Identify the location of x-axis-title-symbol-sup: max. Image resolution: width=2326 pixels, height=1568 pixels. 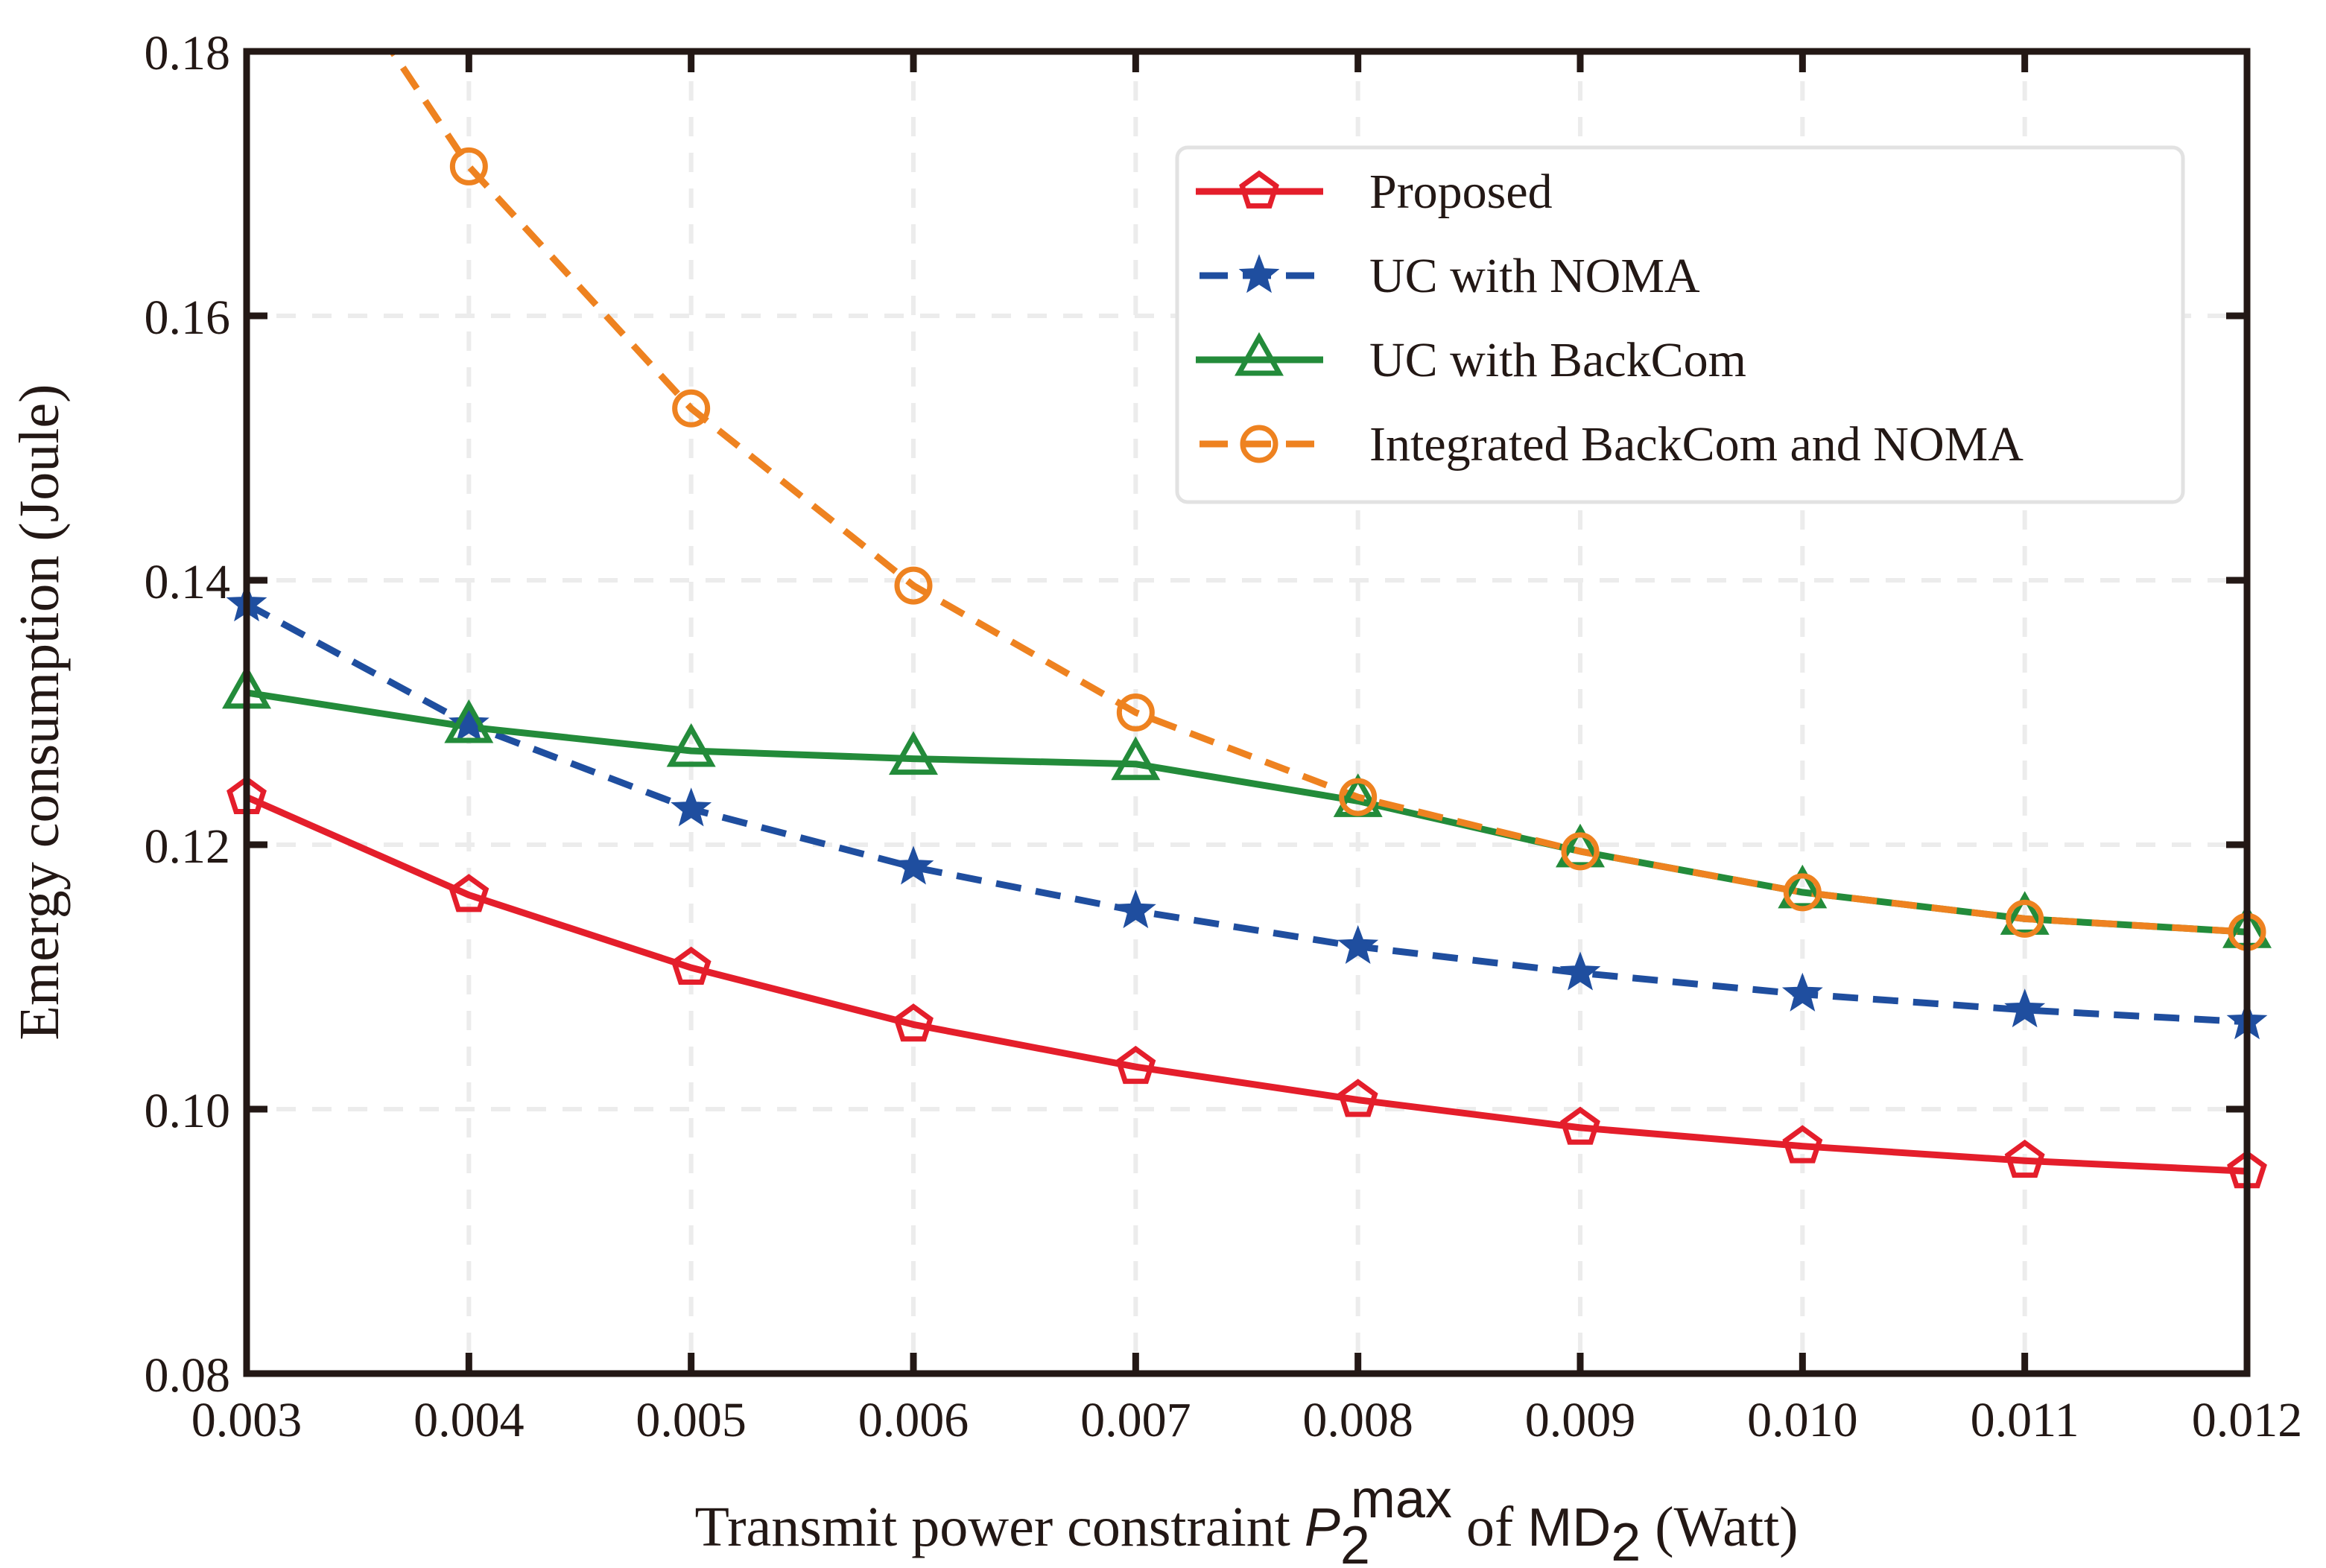
(1401, 1500).